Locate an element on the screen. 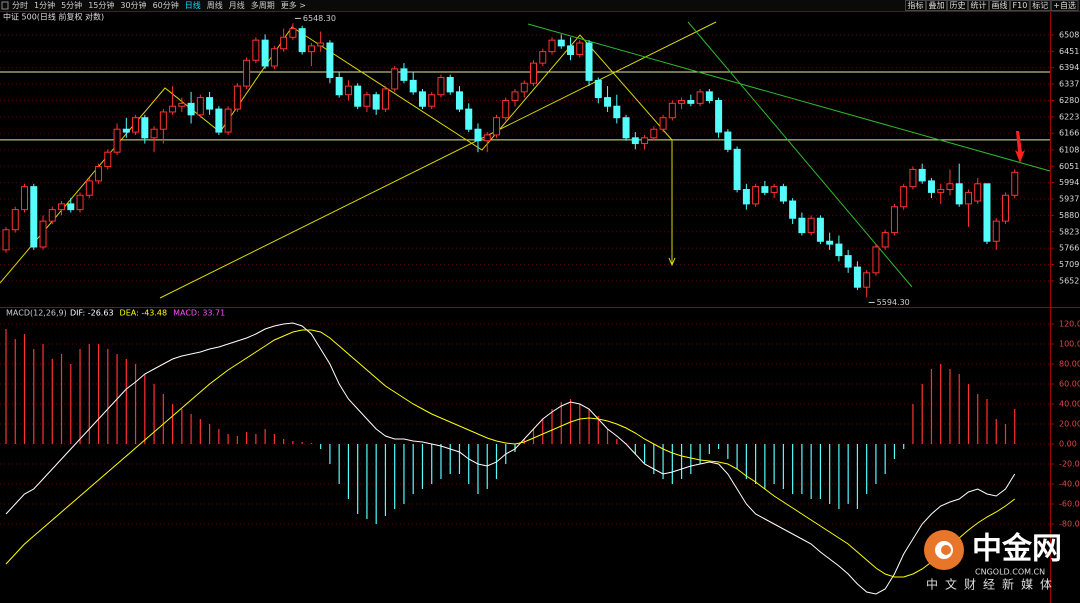  y-tick-label: 20.00 is located at coordinates (1069, 424).